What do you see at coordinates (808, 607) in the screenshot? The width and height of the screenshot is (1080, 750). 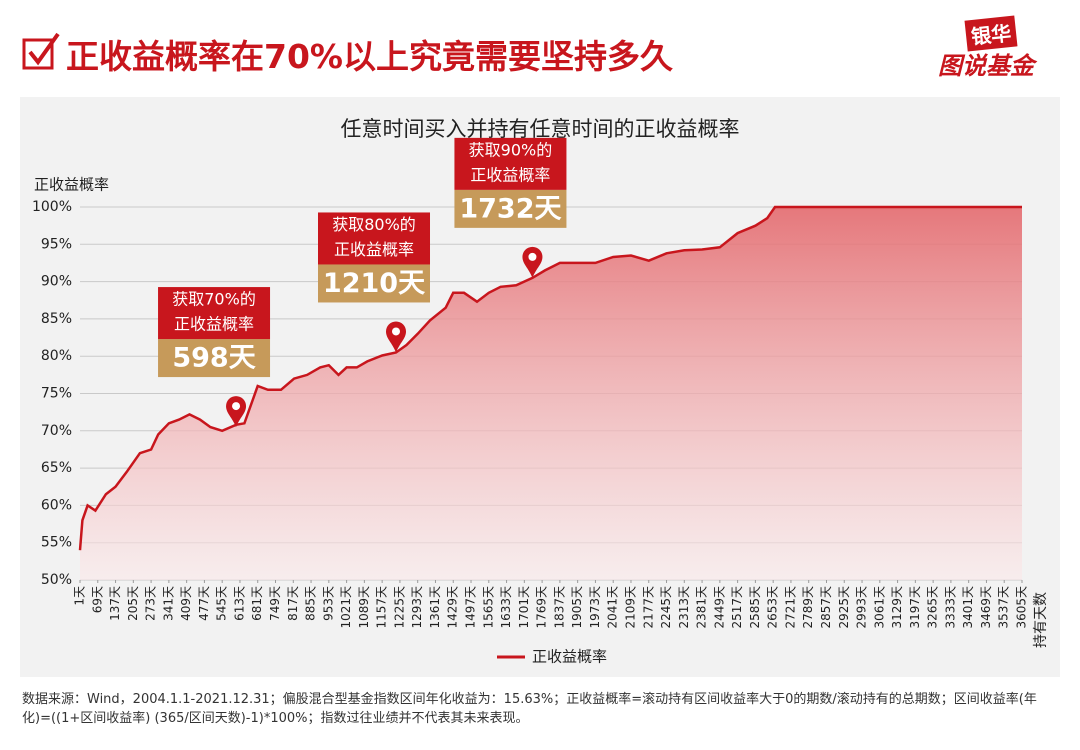 I see `x-tick-label: 2789天` at bounding box center [808, 607].